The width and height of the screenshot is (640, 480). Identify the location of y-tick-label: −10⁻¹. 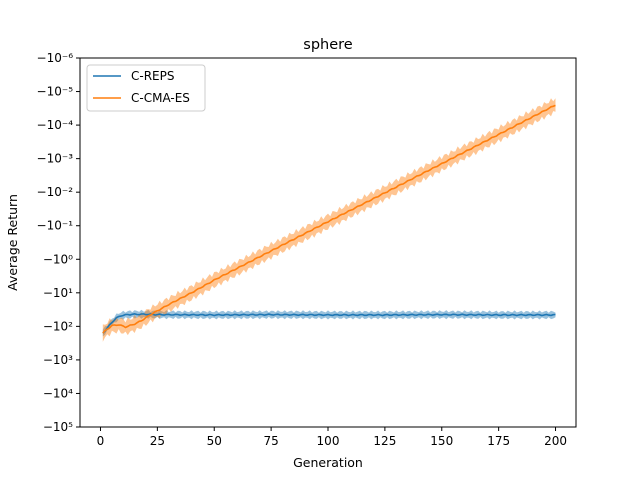
(55, 226).